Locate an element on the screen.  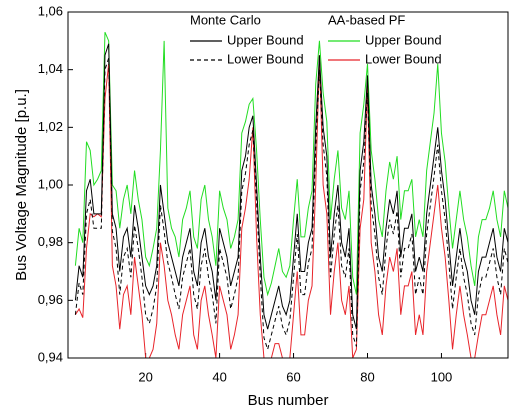
y-axis-label: Bus Voltage Magnitude [p.u.] is located at coordinates (21, 185).